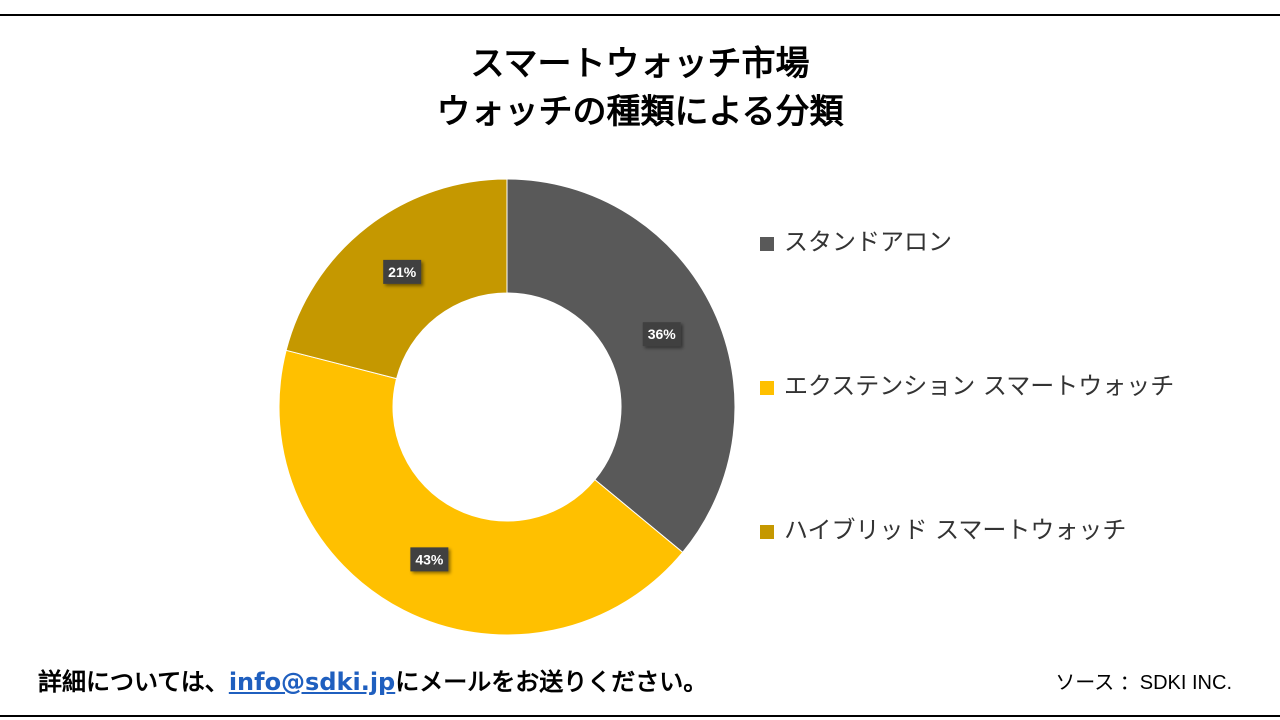  What do you see at coordinates (551, 682) in the screenshot?
I see `contact-suffix: にメールをお送りください。` at bounding box center [551, 682].